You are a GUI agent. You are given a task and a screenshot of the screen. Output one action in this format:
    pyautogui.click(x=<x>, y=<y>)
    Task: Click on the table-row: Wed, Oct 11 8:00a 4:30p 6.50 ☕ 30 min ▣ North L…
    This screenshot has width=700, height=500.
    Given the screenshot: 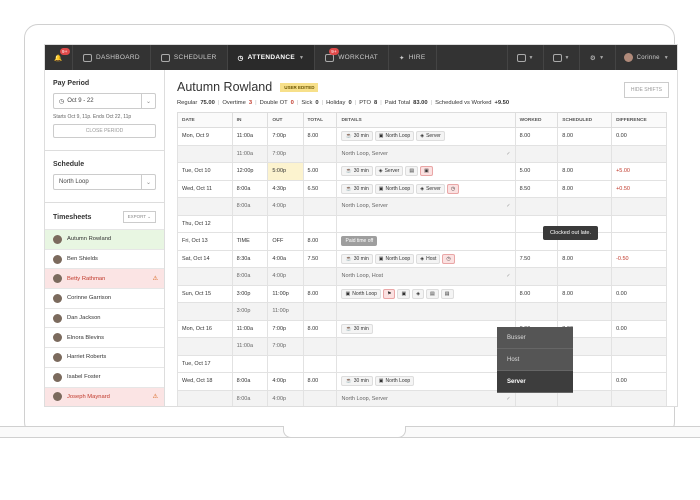 What is the action you would take?
    pyautogui.click(x=422, y=188)
    